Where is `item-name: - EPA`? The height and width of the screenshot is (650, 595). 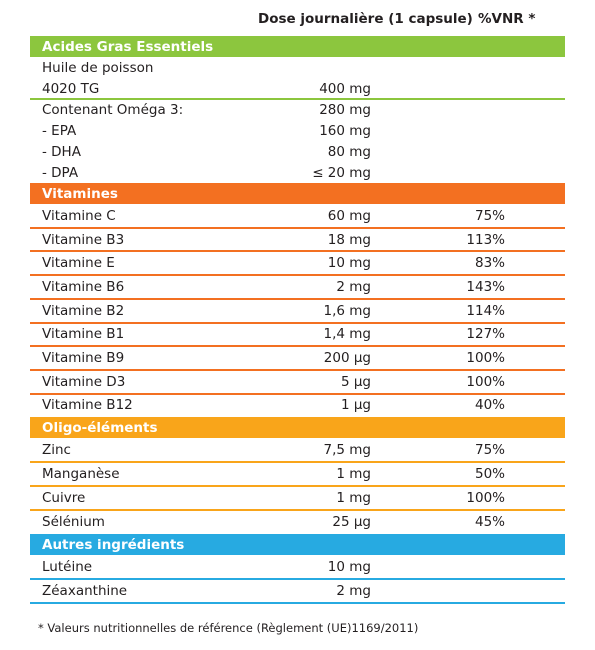
item-name: - EPA is located at coordinates (59, 130).